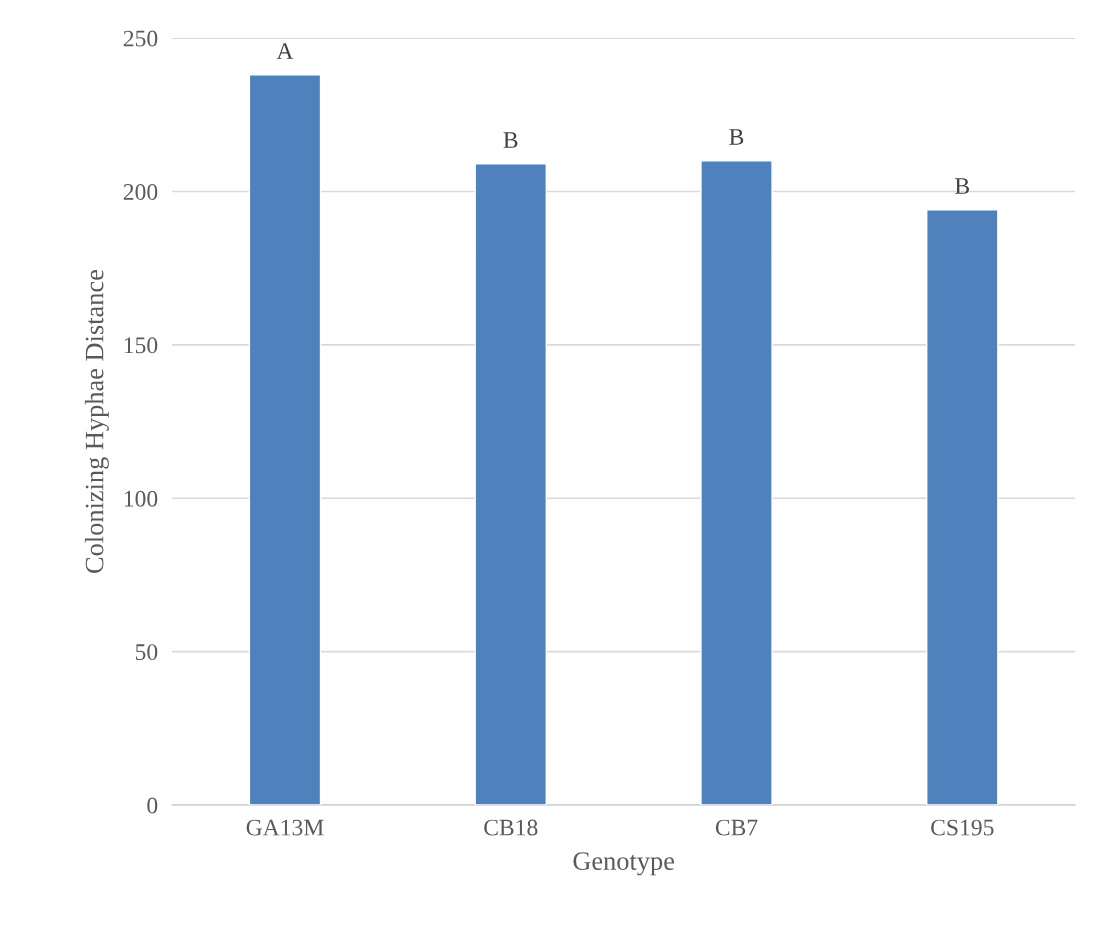 The image size is (1096, 941). What do you see at coordinates (285, 51) in the screenshot?
I see `annotation: A` at bounding box center [285, 51].